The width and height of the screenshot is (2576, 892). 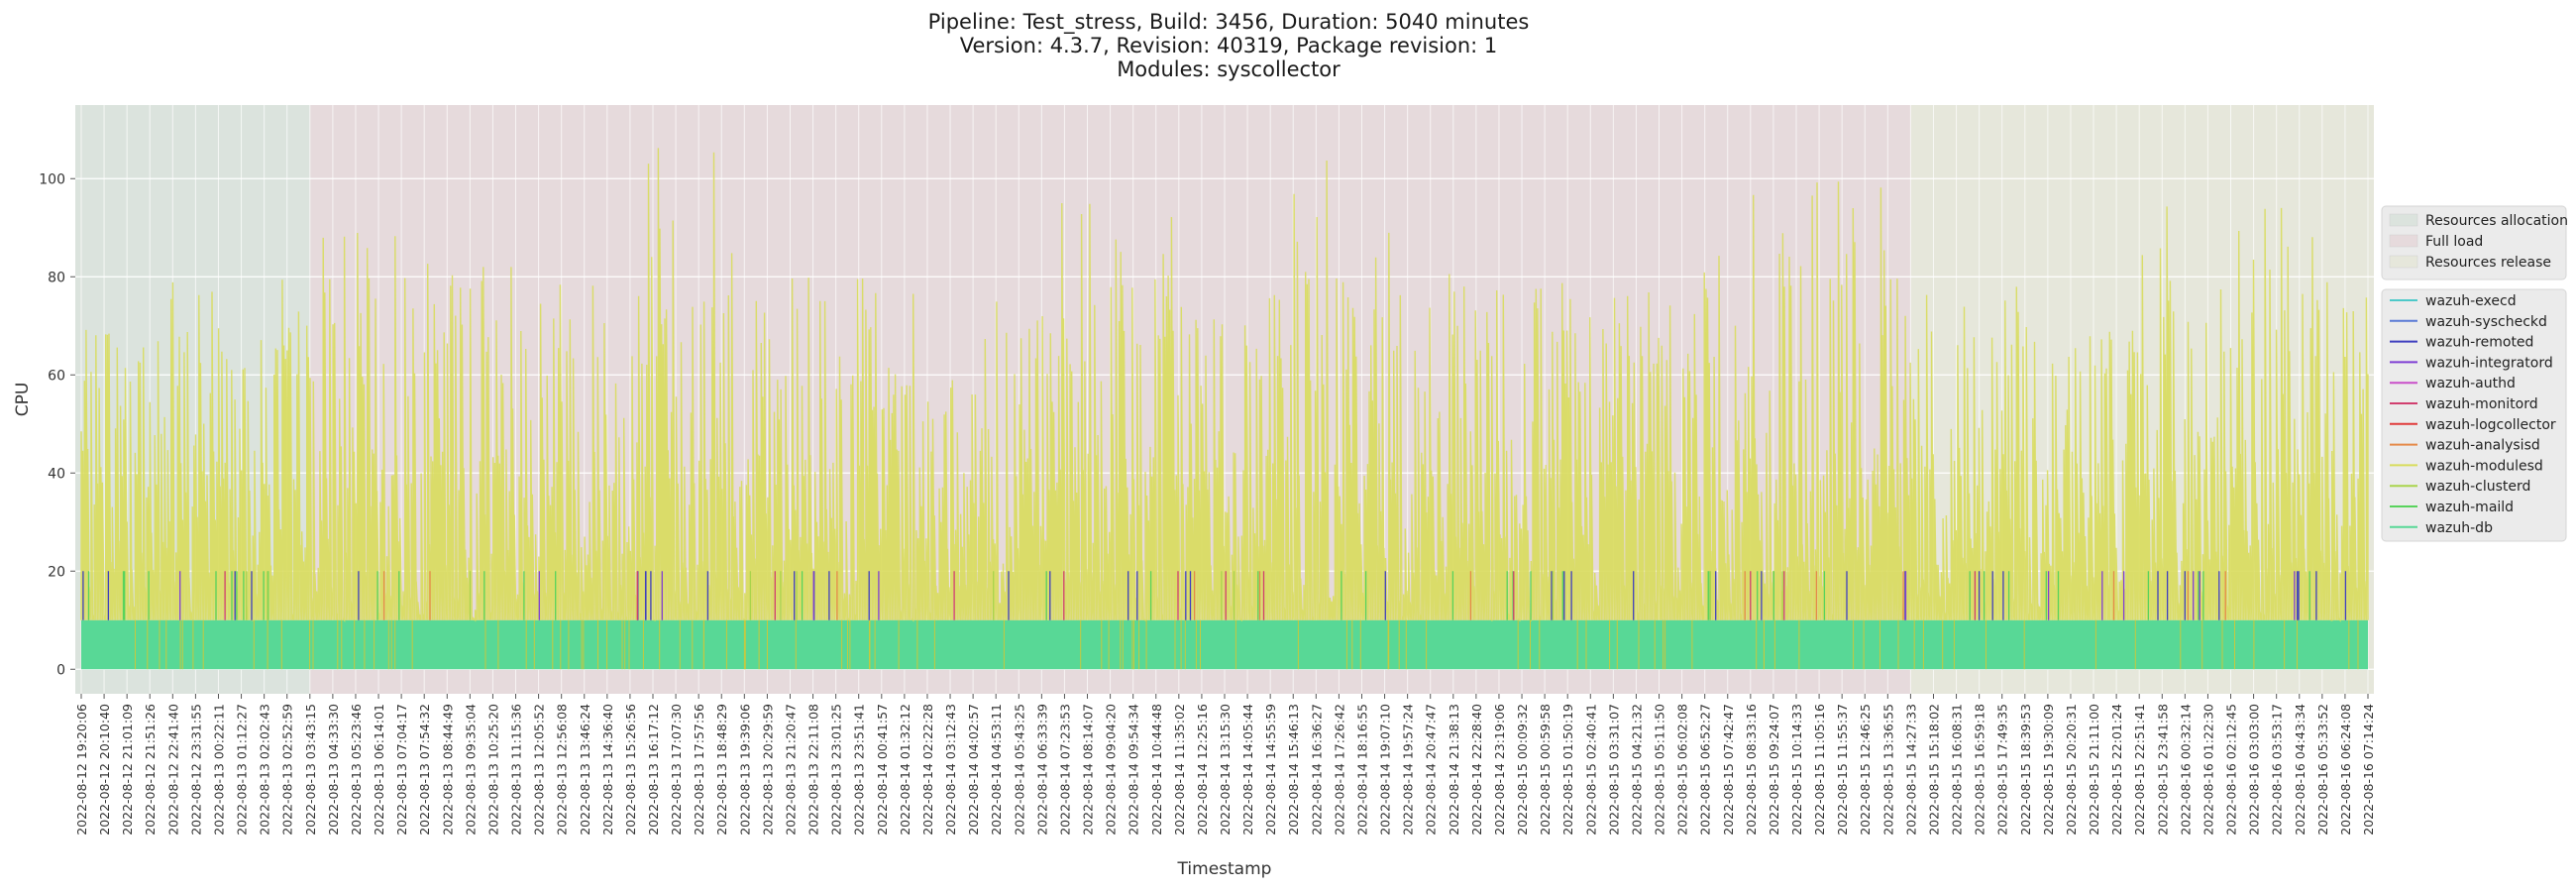 What do you see at coordinates (2482, 446) in the screenshot?
I see `series-legend-label-wazuh-analysisd: wazuh-analysisd` at bounding box center [2482, 446].